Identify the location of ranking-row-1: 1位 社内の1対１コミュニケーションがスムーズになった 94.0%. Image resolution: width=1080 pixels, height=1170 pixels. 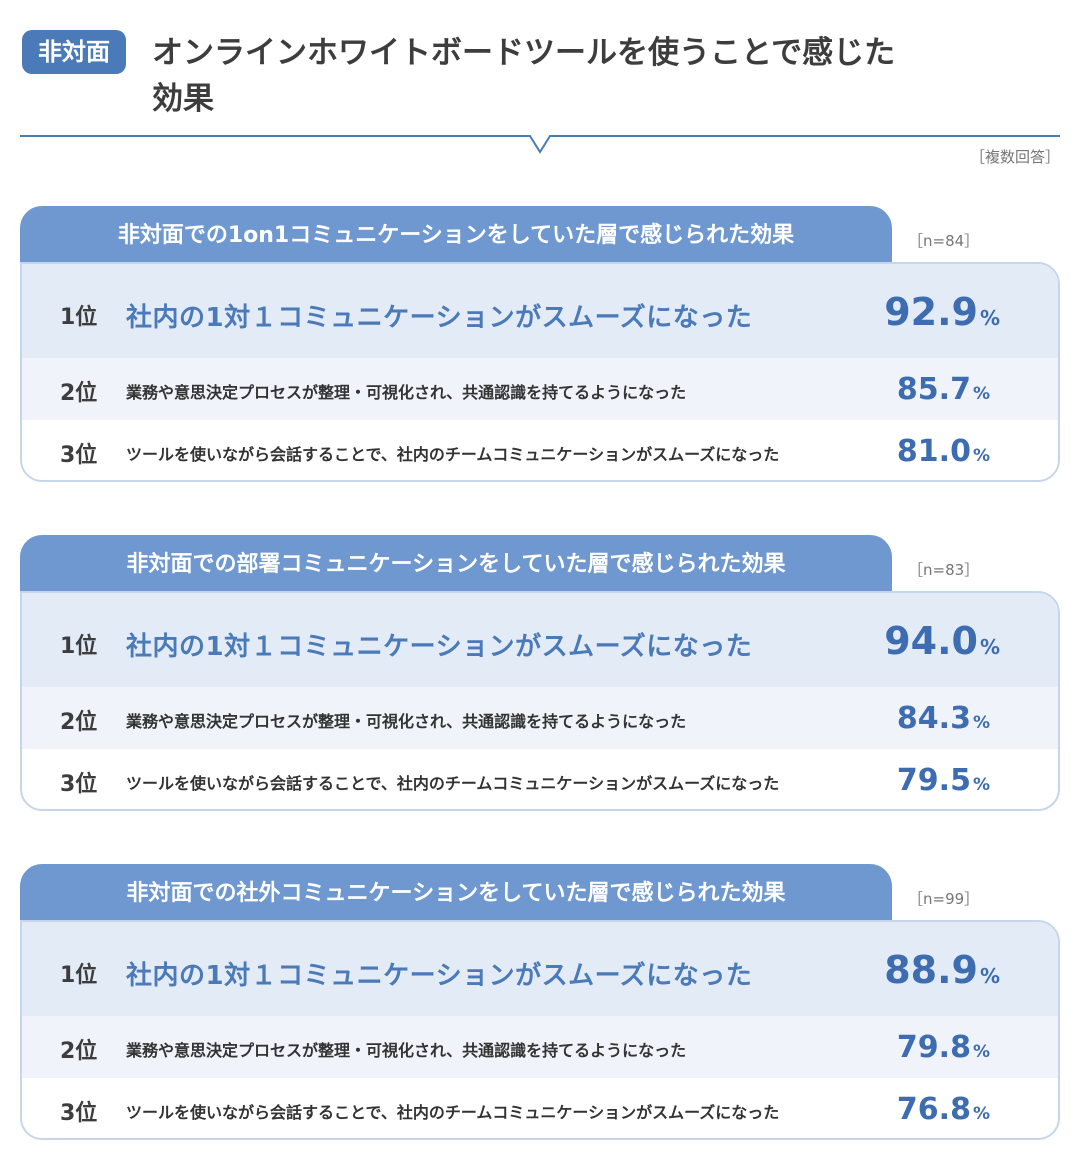
(540, 640).